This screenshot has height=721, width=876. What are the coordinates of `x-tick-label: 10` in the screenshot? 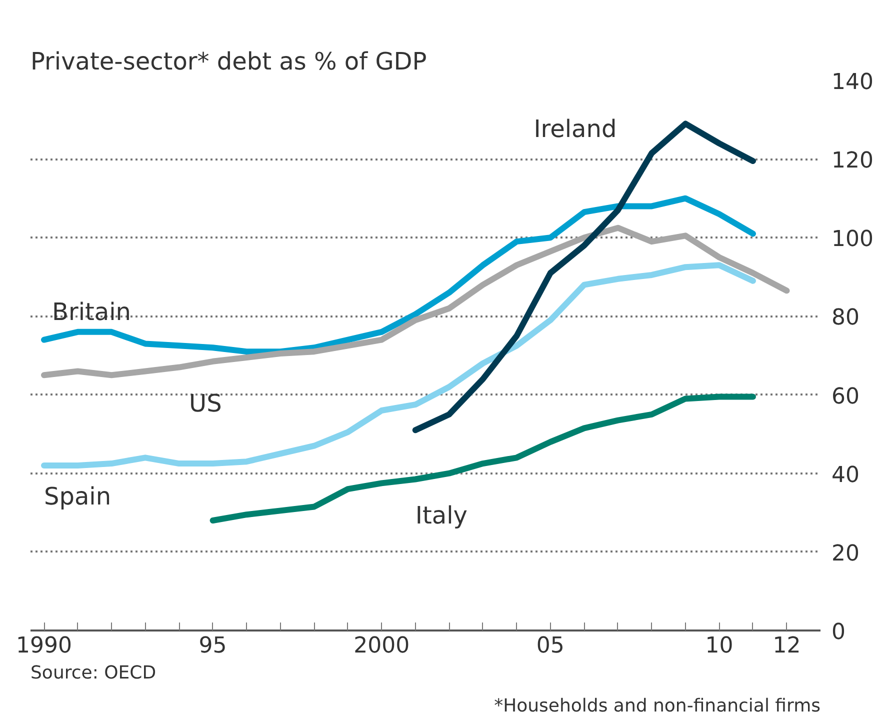 It's located at (719, 646).